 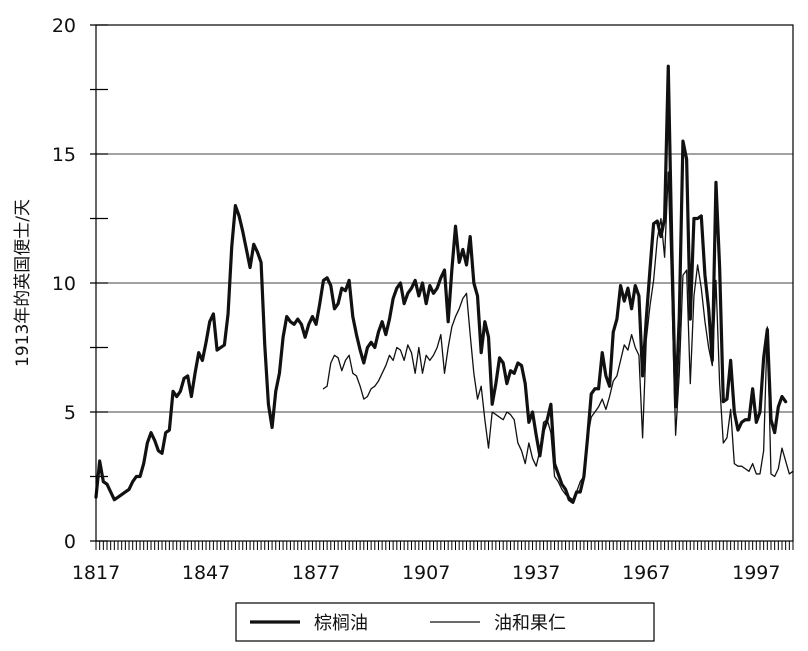 What do you see at coordinates (64, 155) in the screenshot?
I see `y-tick-label-15: 15` at bounding box center [64, 155].